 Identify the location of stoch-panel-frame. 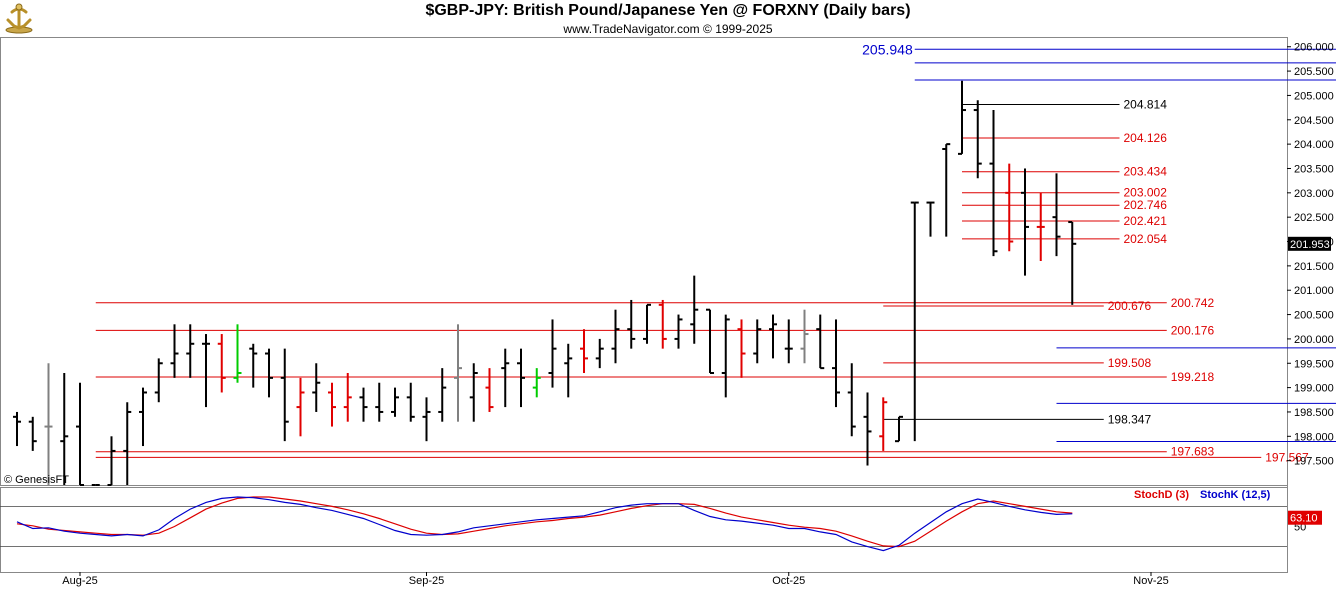
(644, 530).